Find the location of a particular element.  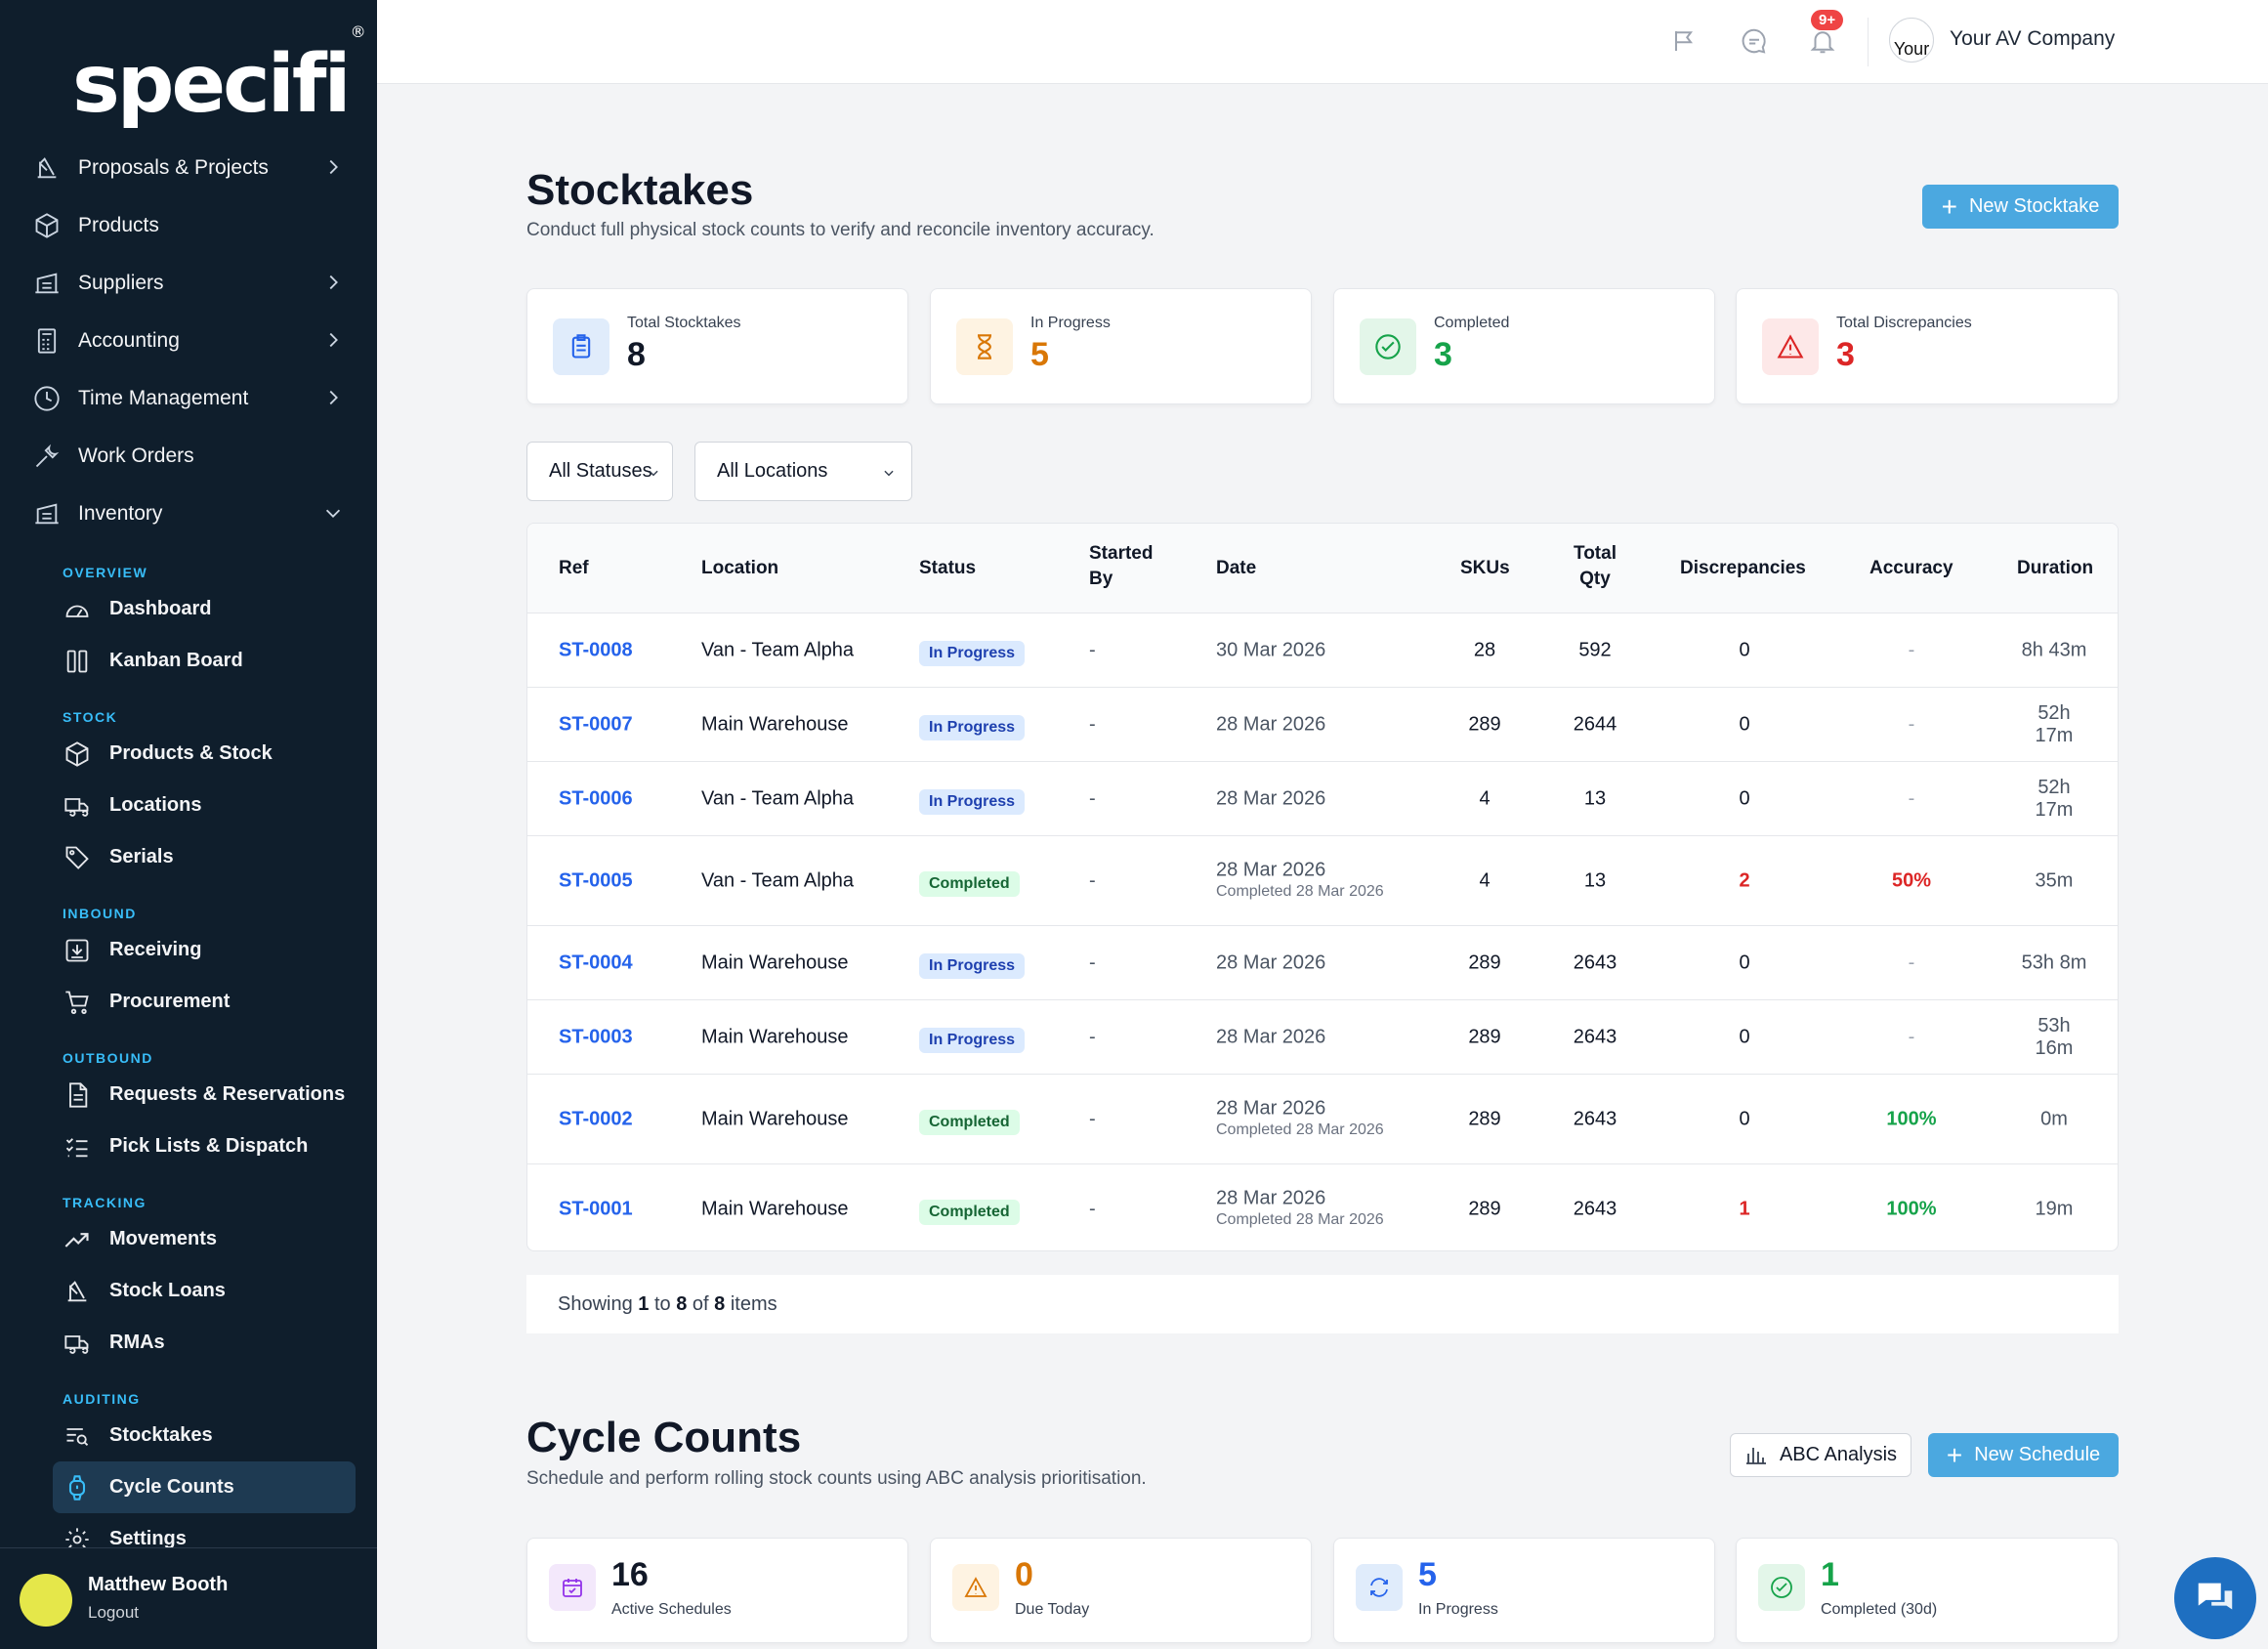

nav-suppliers: Suppliers is located at coordinates (188, 283).